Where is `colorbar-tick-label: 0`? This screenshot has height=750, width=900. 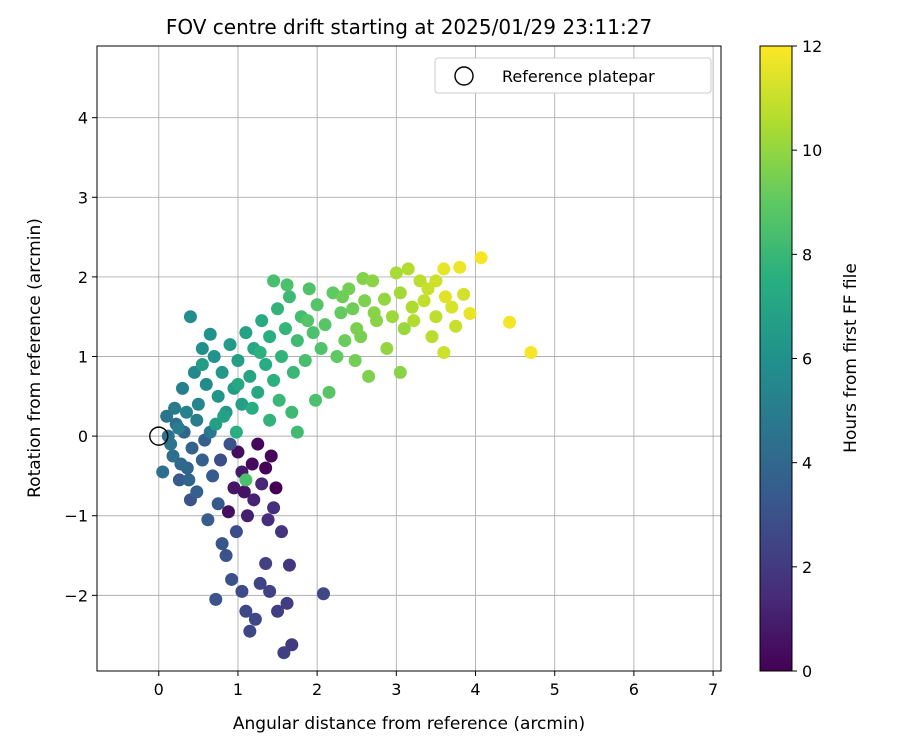
colorbar-tick-label: 0 is located at coordinates (807, 671).